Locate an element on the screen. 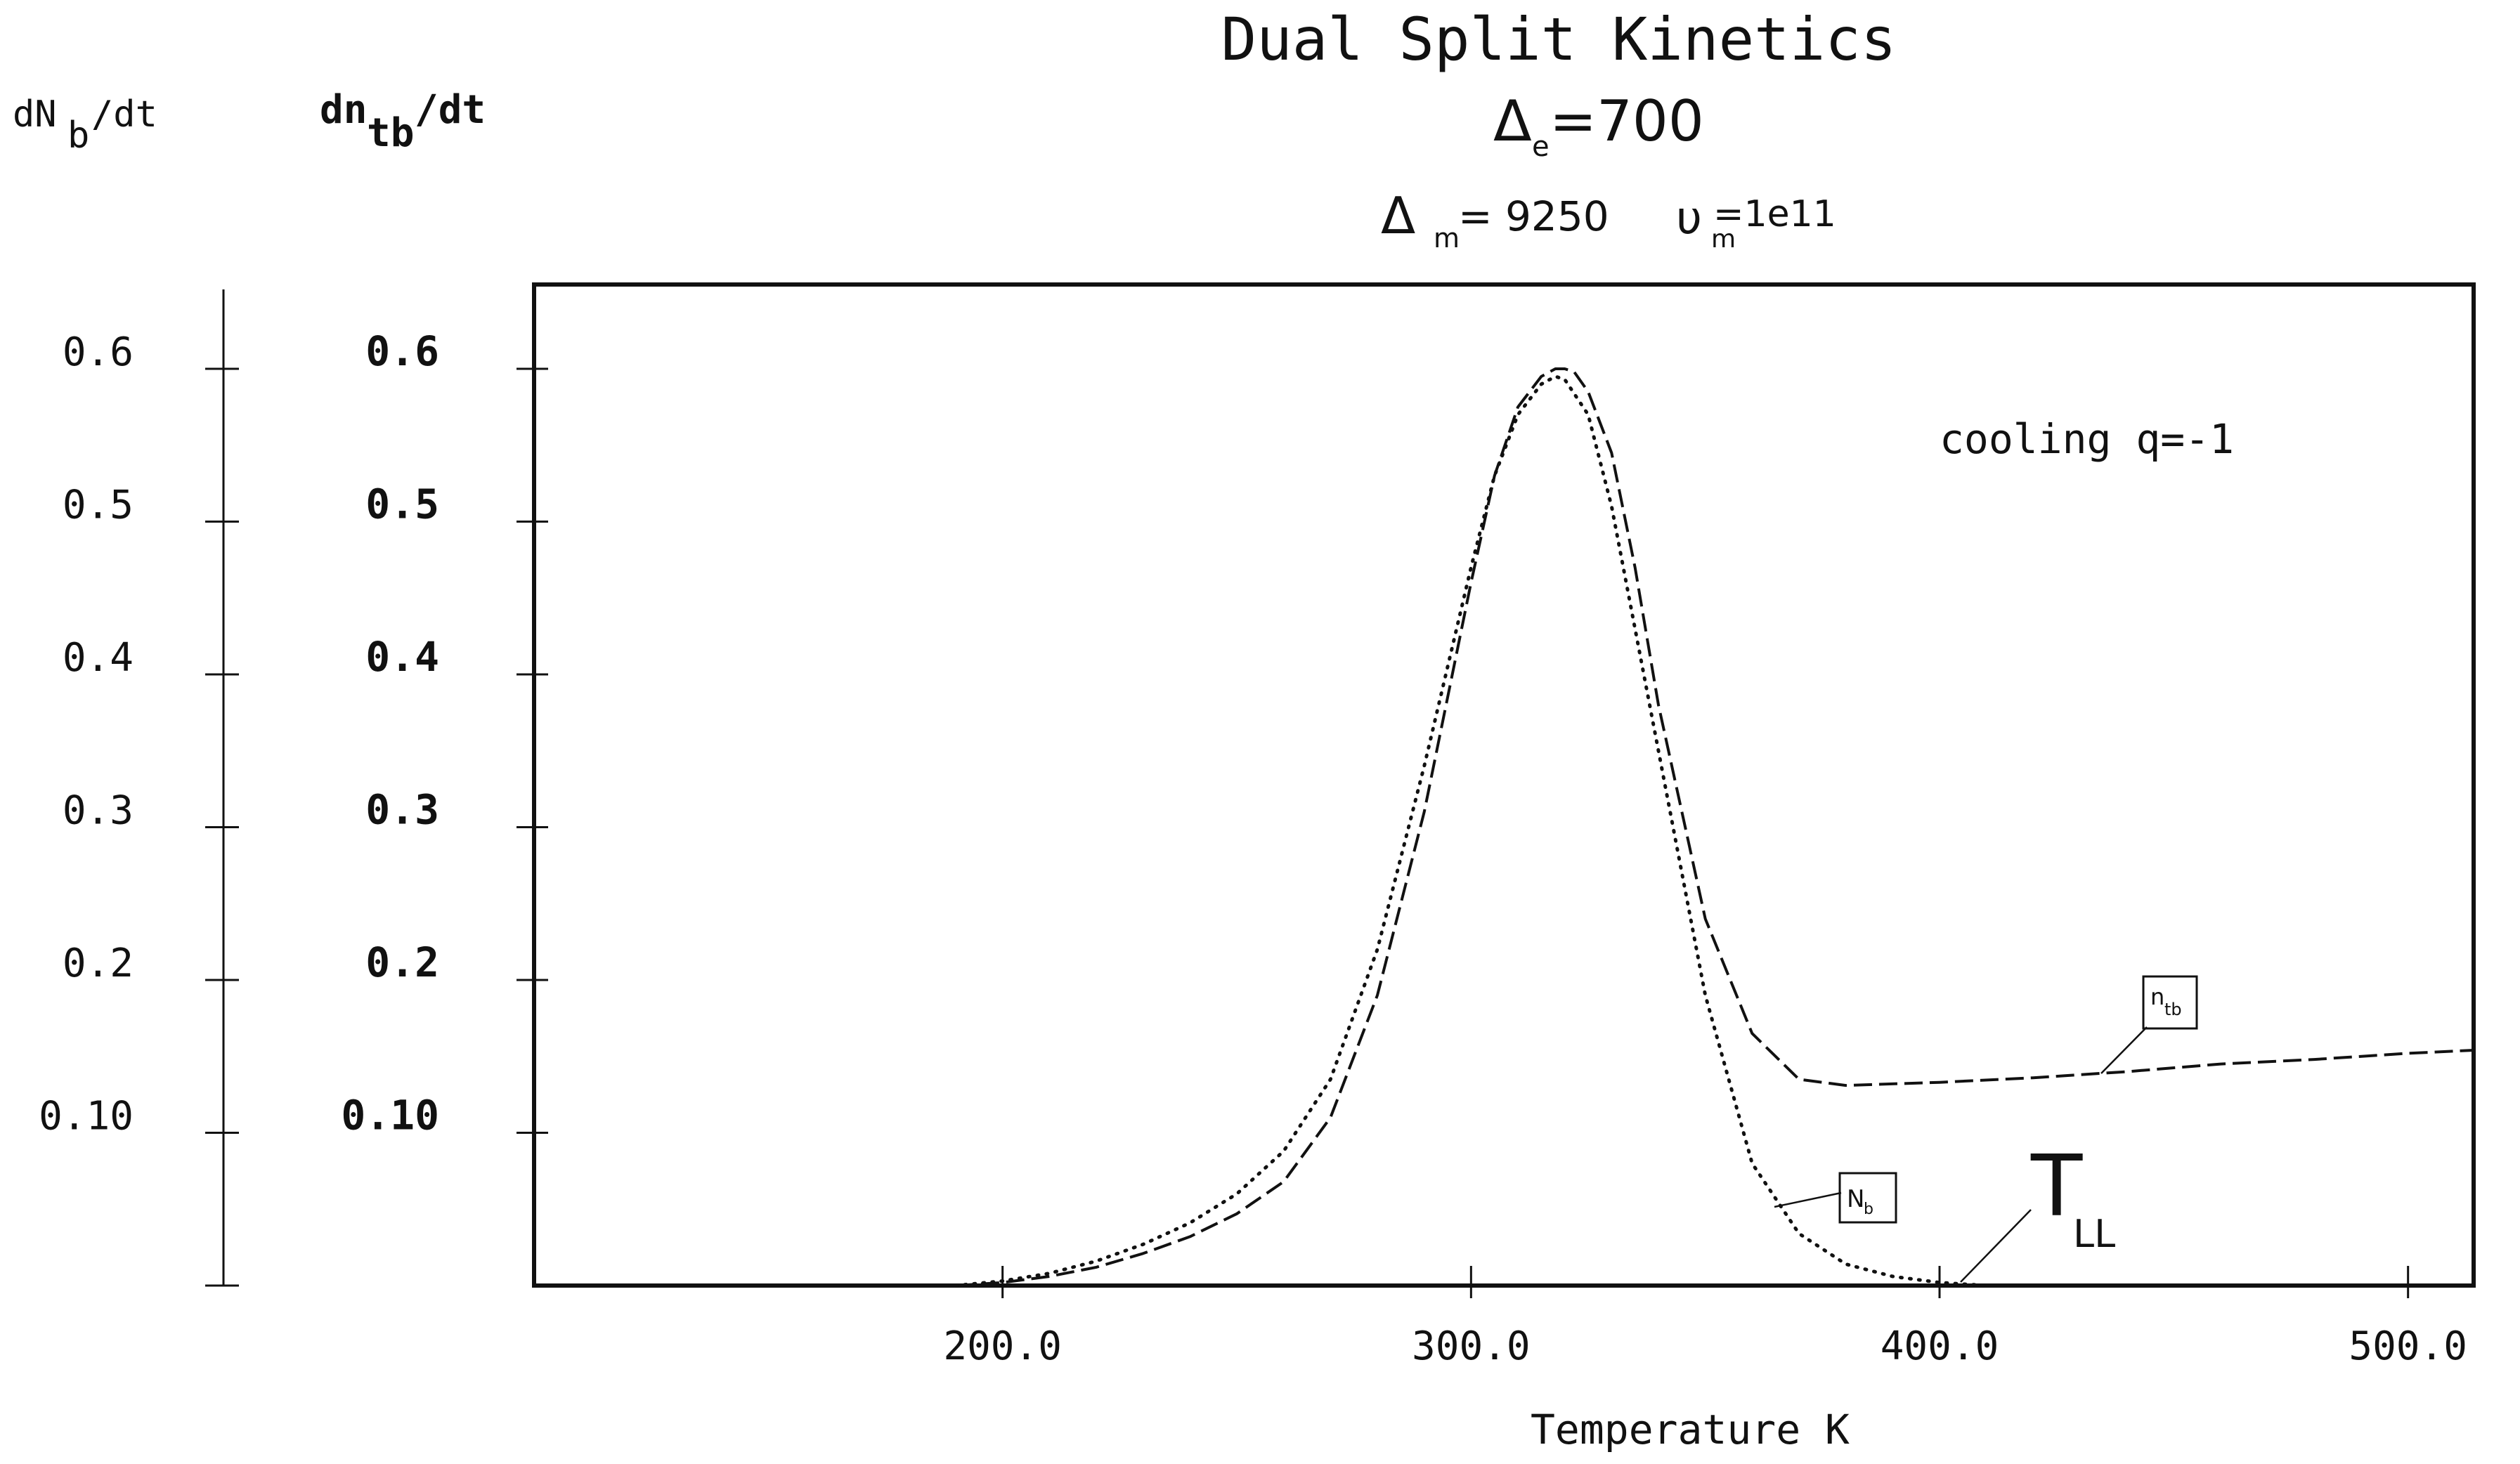  delta-m-subscript: m is located at coordinates (1447, 238).